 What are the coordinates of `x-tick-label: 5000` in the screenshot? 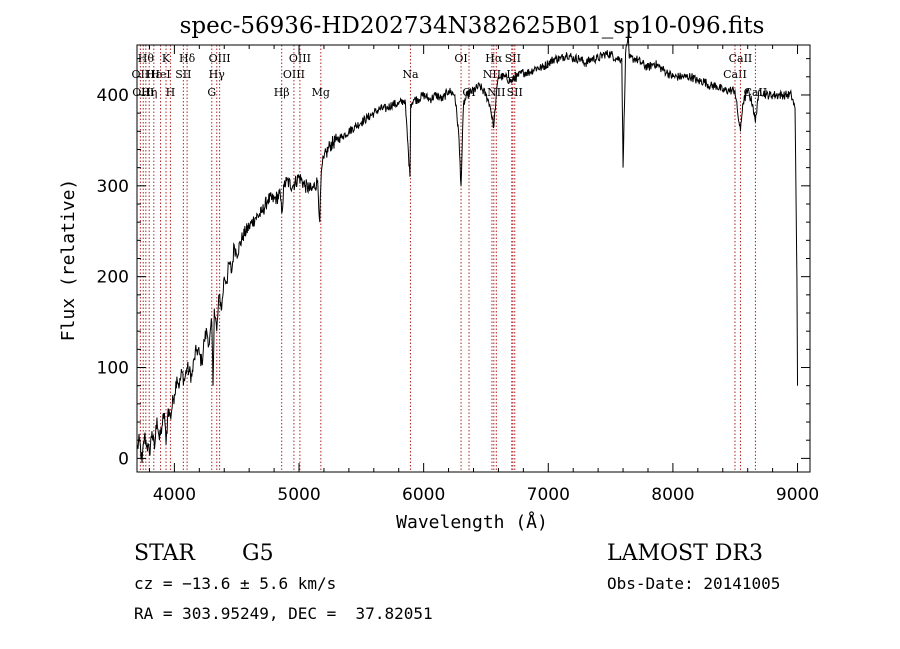 It's located at (298, 495).